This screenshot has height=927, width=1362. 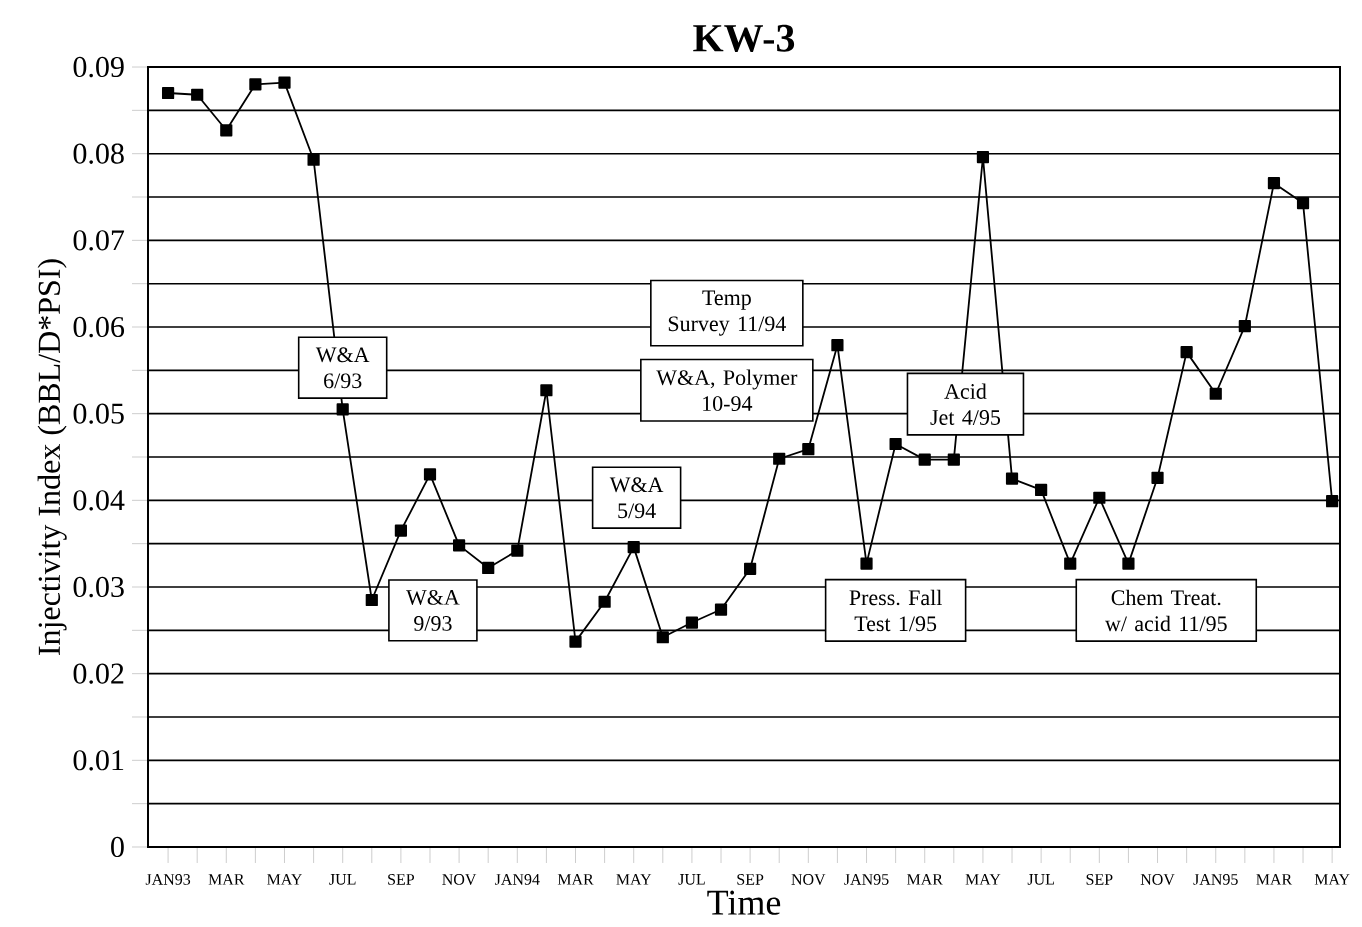 I want to click on y-tick-label: 0, so click(x=117, y=847).